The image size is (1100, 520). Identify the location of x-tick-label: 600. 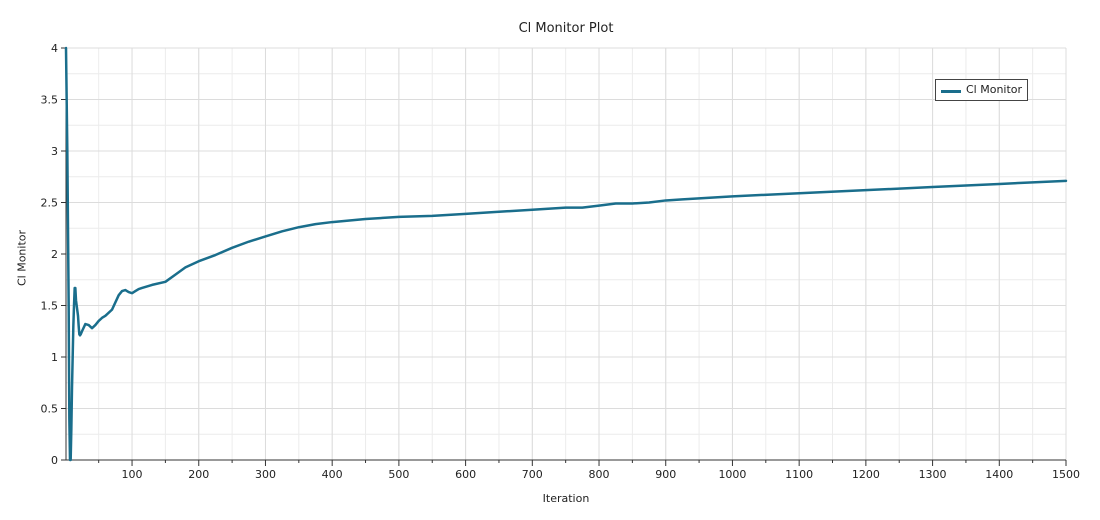
(465, 474).